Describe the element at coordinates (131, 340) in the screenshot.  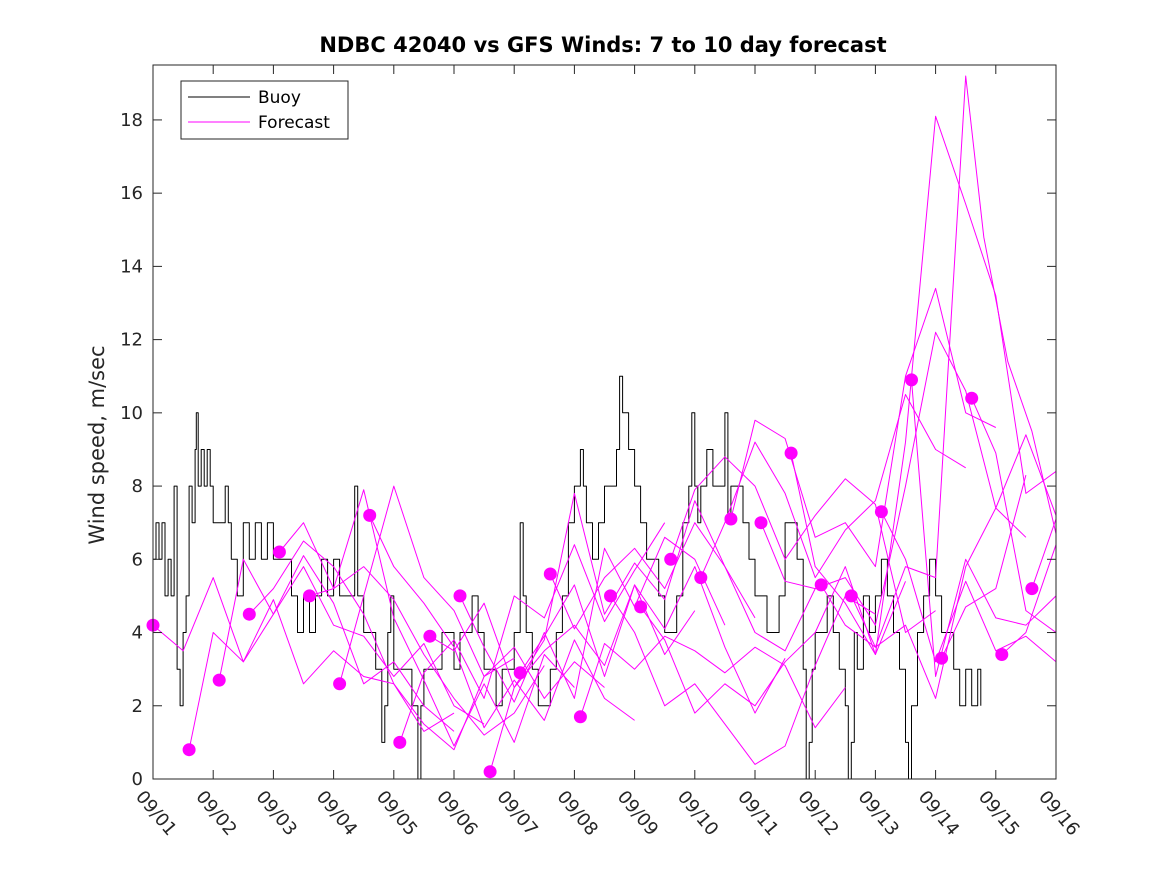
I see `y-tick-label-6: 12` at that location.